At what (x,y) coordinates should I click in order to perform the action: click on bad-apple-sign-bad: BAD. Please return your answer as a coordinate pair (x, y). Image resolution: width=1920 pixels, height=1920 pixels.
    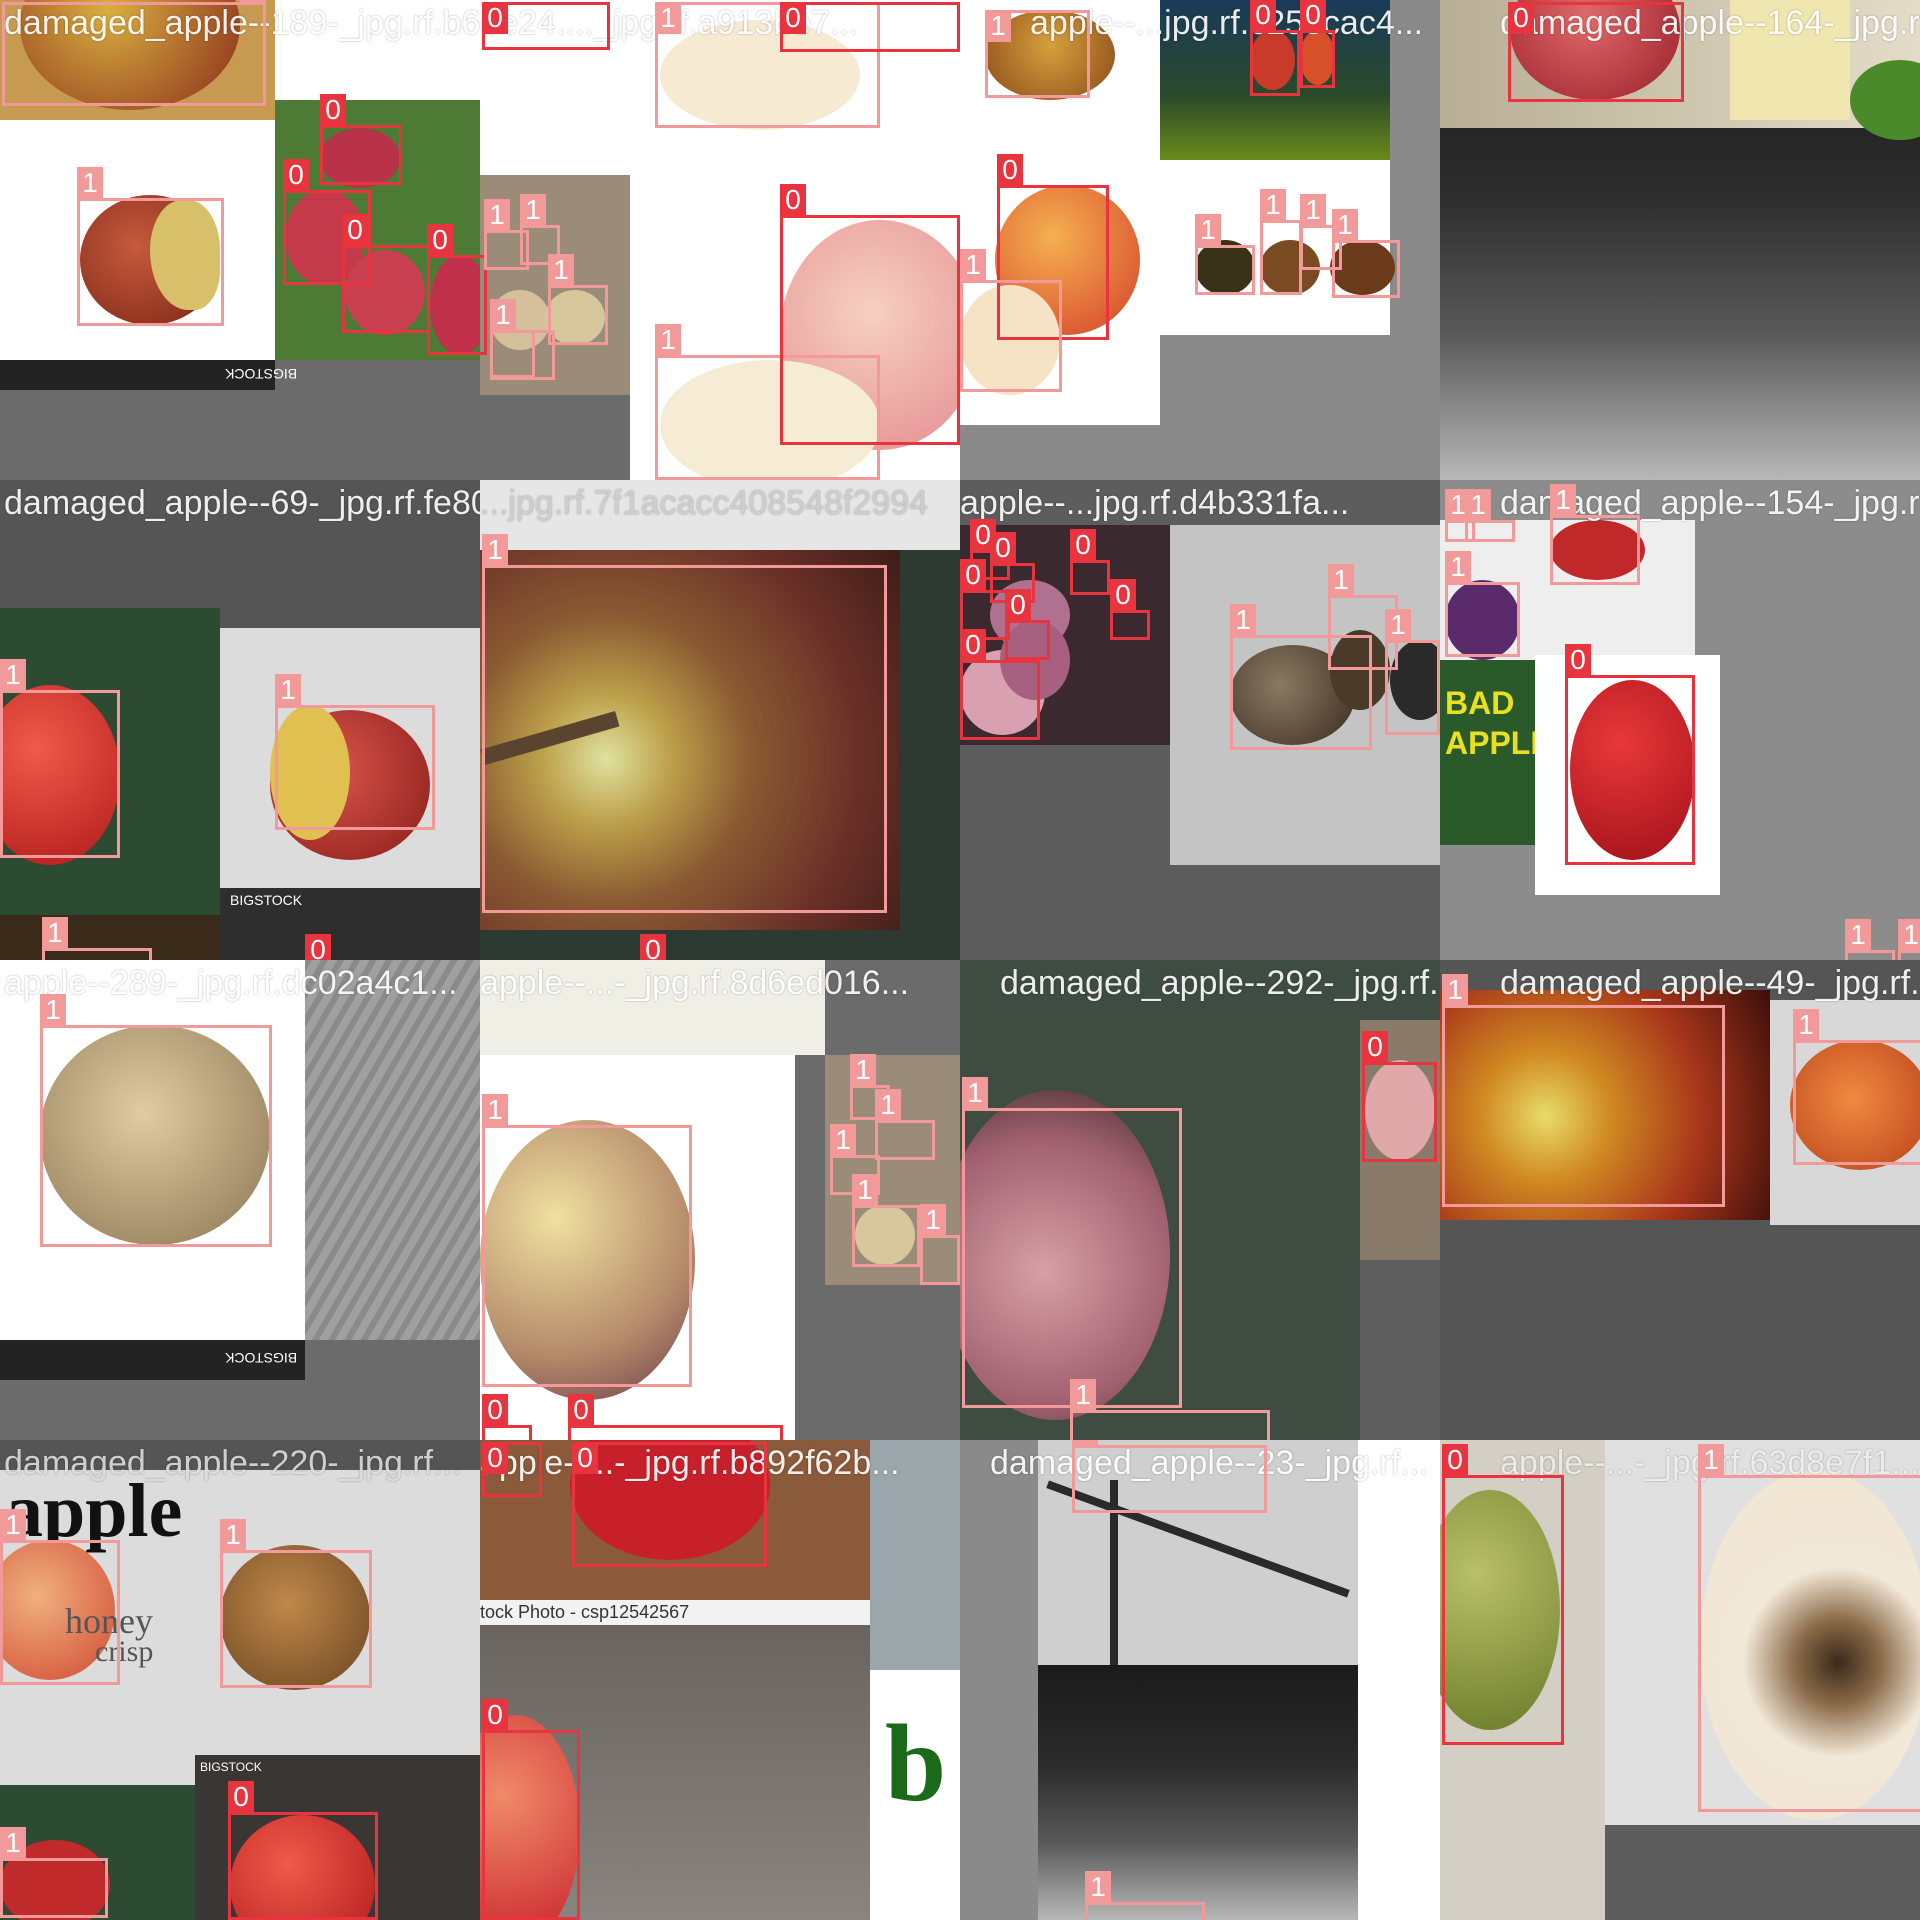
    Looking at the image, I should click on (1480, 703).